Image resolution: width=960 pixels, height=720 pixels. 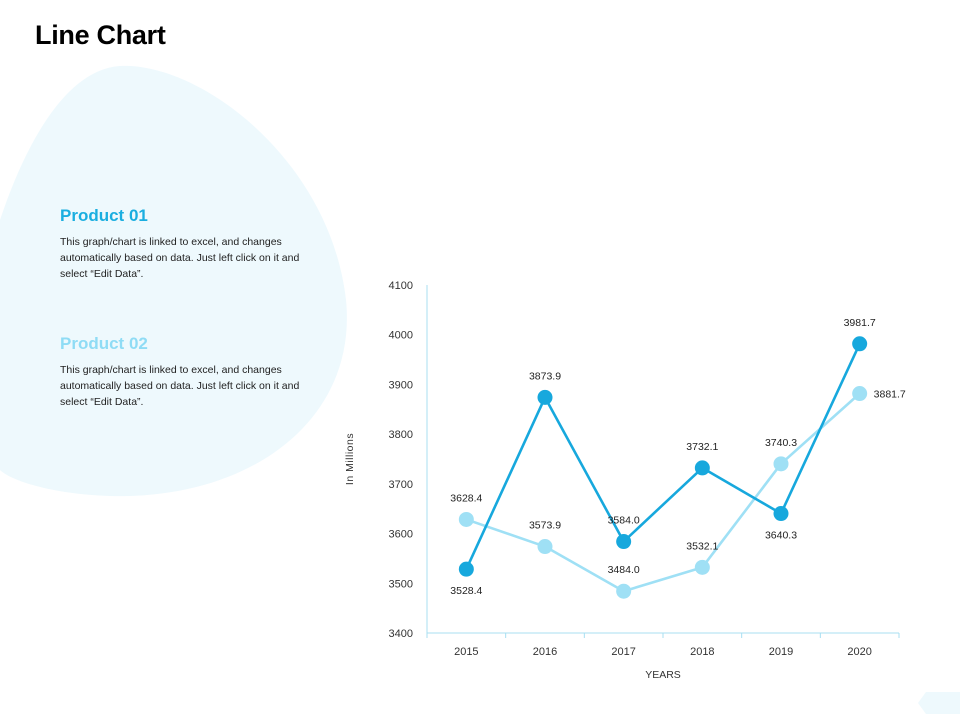 I want to click on y-tick-label: 3500, so click(x=401, y=584).